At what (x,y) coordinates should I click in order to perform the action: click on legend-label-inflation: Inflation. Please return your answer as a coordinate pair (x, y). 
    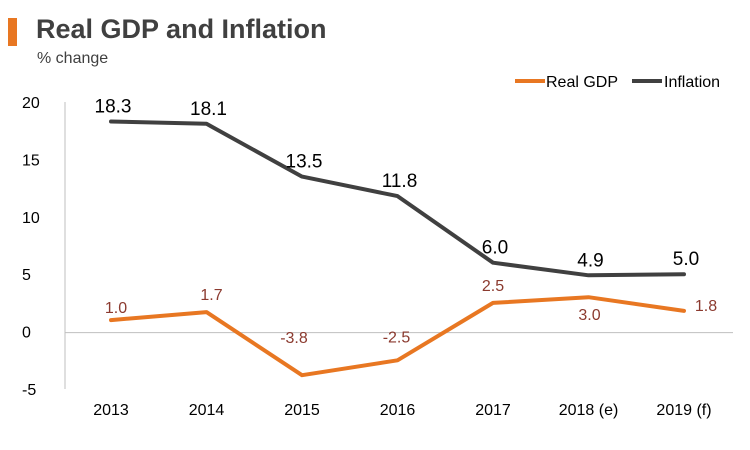
    Looking at the image, I should click on (692, 82).